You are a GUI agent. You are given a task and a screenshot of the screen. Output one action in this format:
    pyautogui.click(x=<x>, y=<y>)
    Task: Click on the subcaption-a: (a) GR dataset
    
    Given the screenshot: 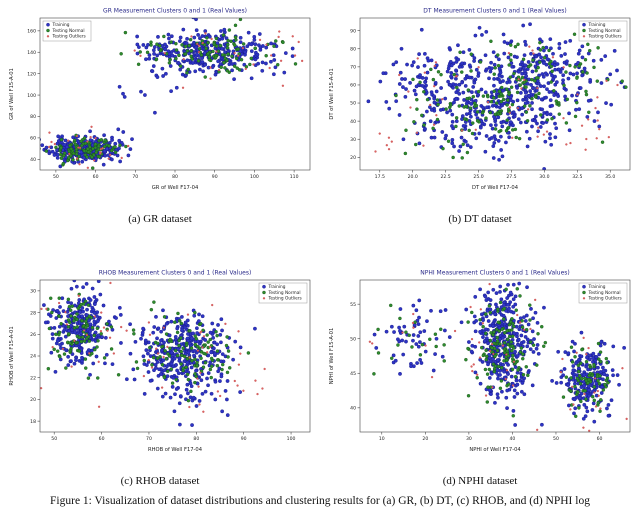 What is the action you would take?
    pyautogui.click(x=160, y=219)
    